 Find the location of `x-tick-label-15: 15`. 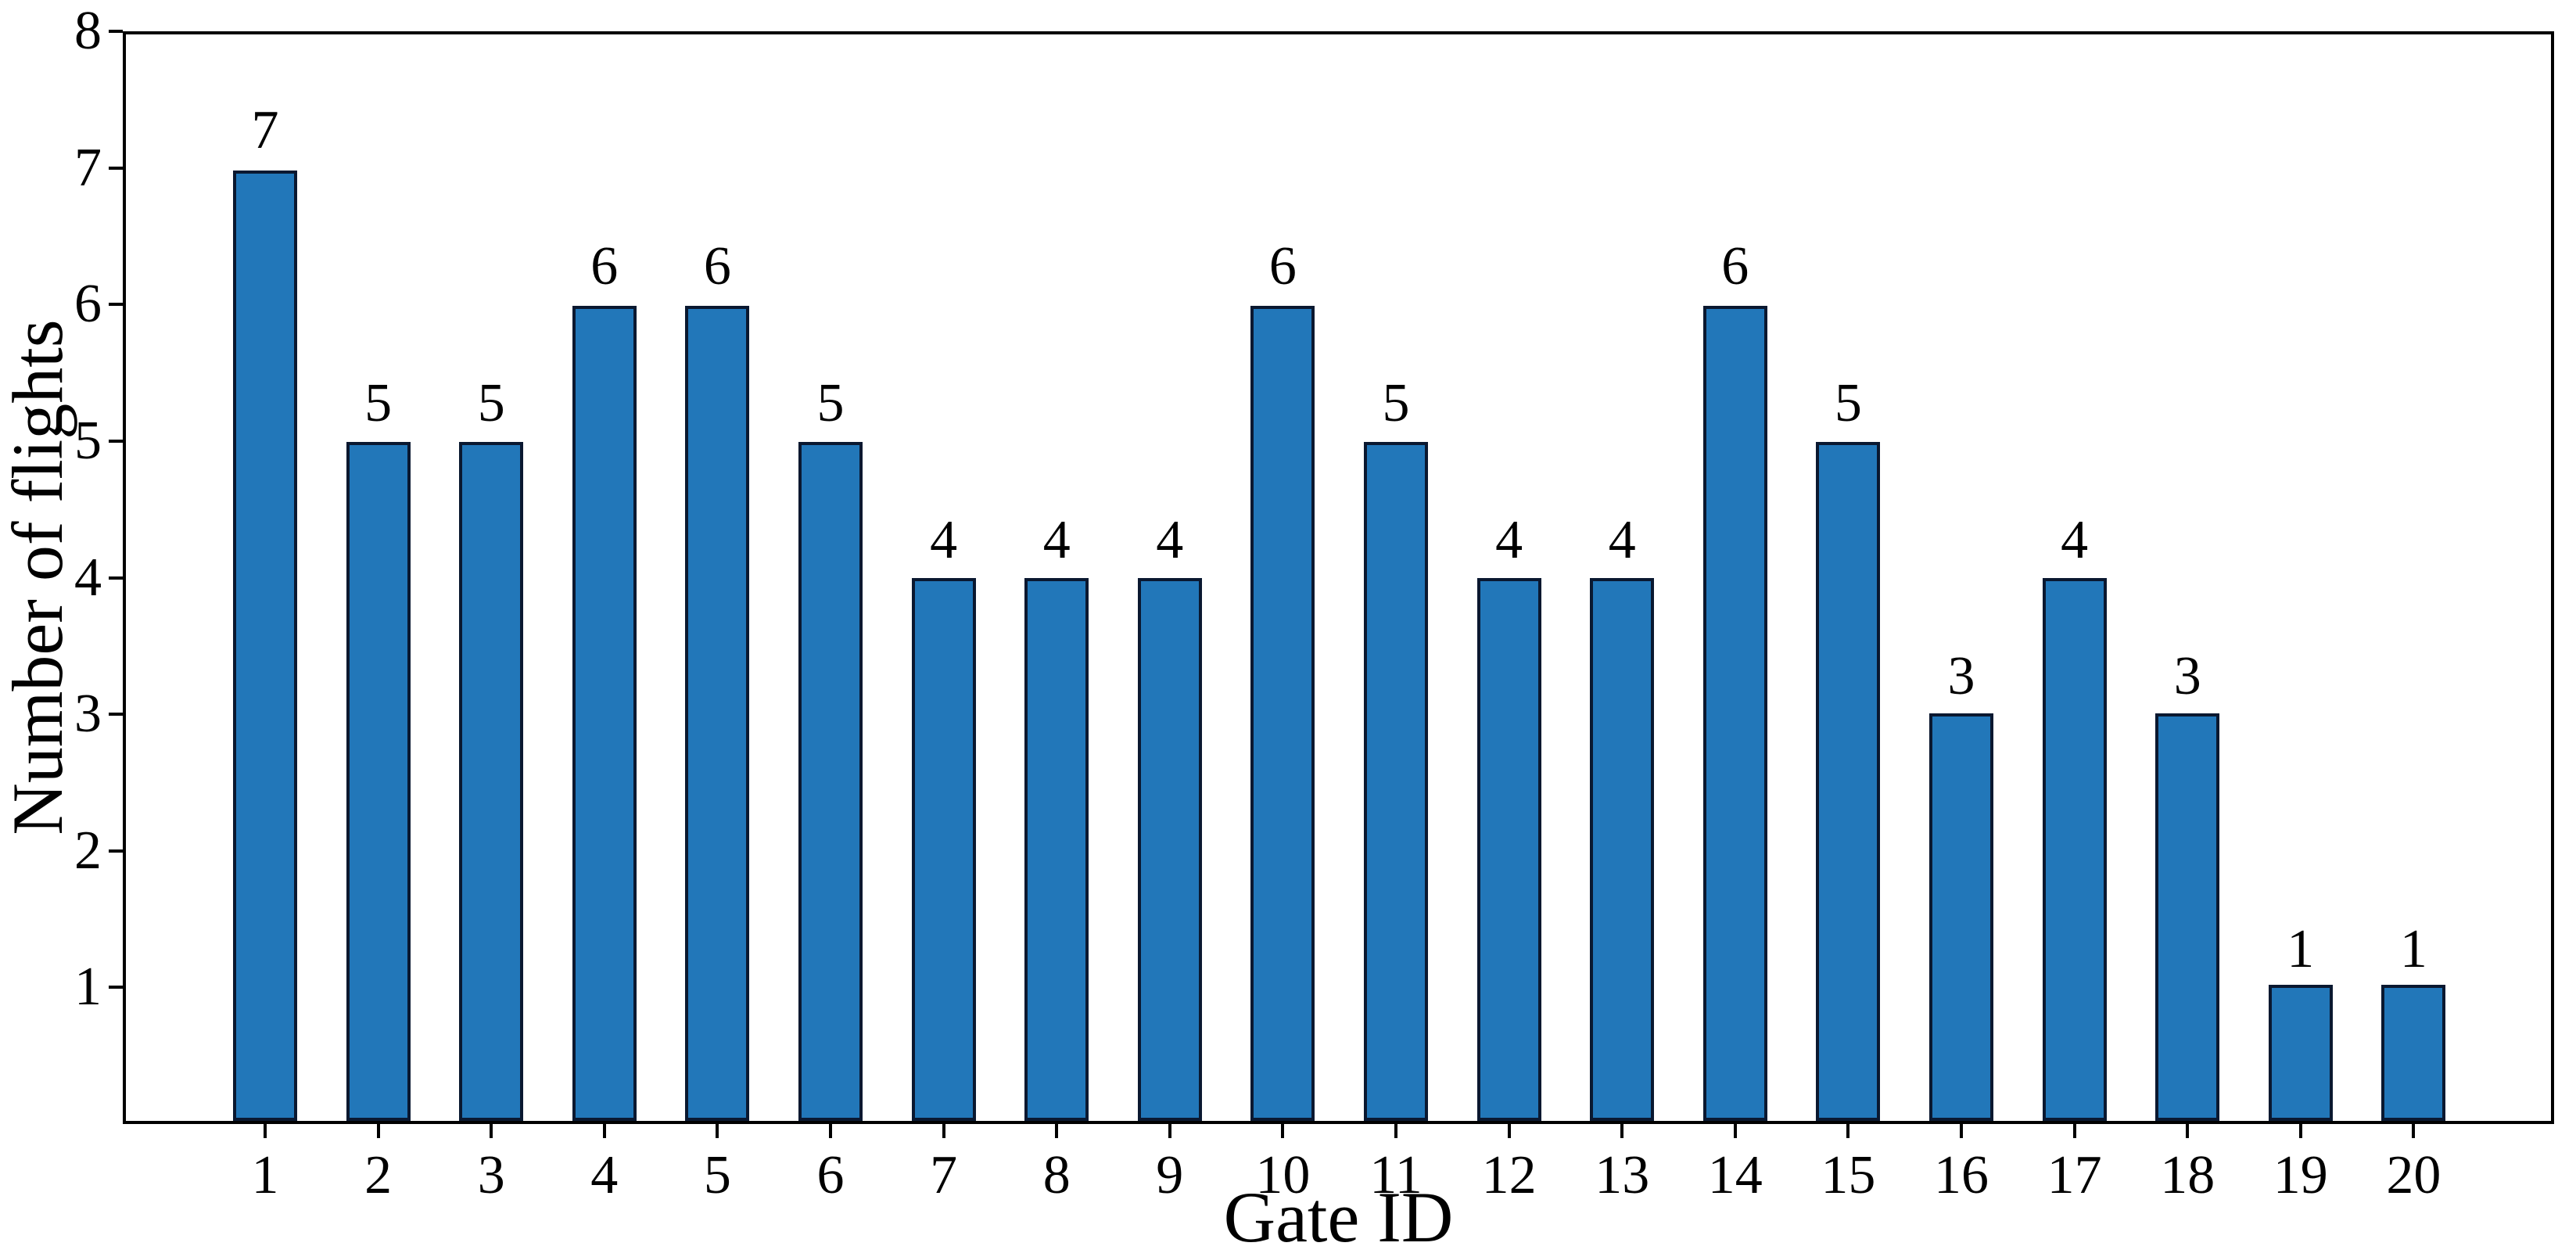

x-tick-label-15: 15 is located at coordinates (1848, 1175).